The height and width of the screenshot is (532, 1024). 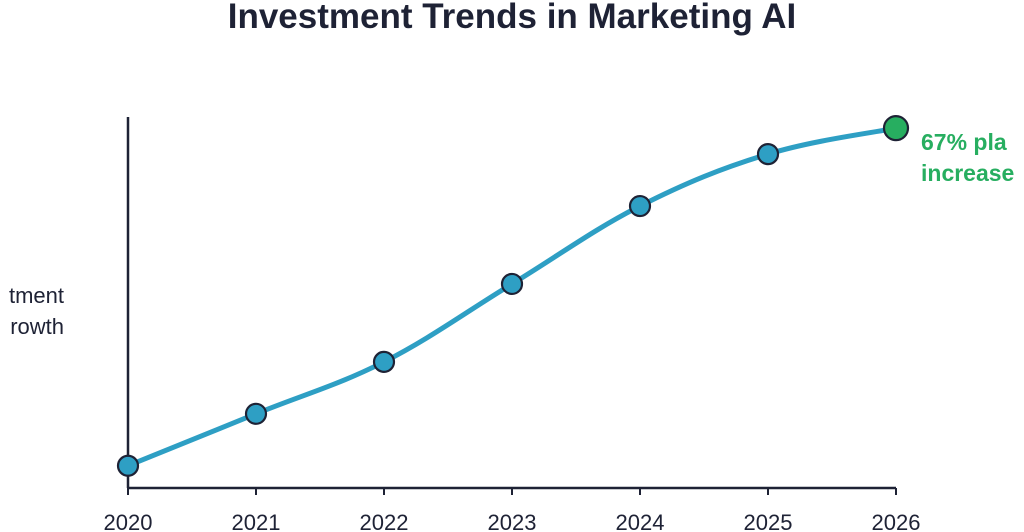 I want to click on x-tick-label: 2020, so click(x=128, y=521).